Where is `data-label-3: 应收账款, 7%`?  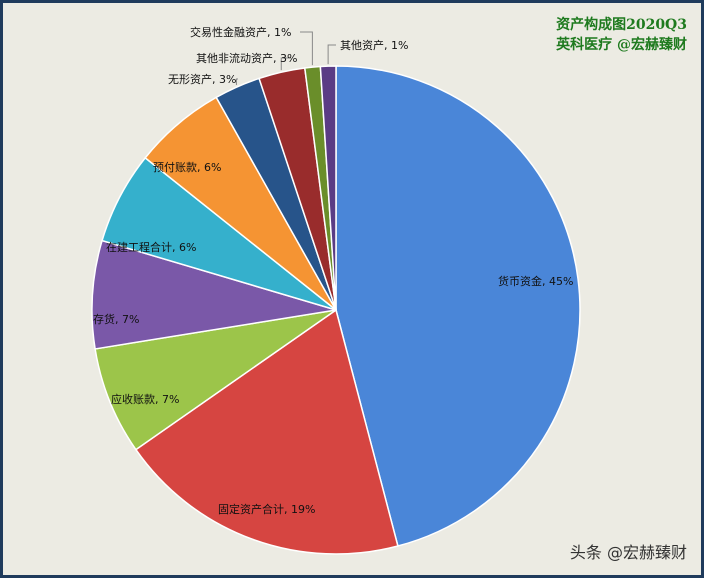 data-label-3: 应收账款, 7% is located at coordinates (145, 399).